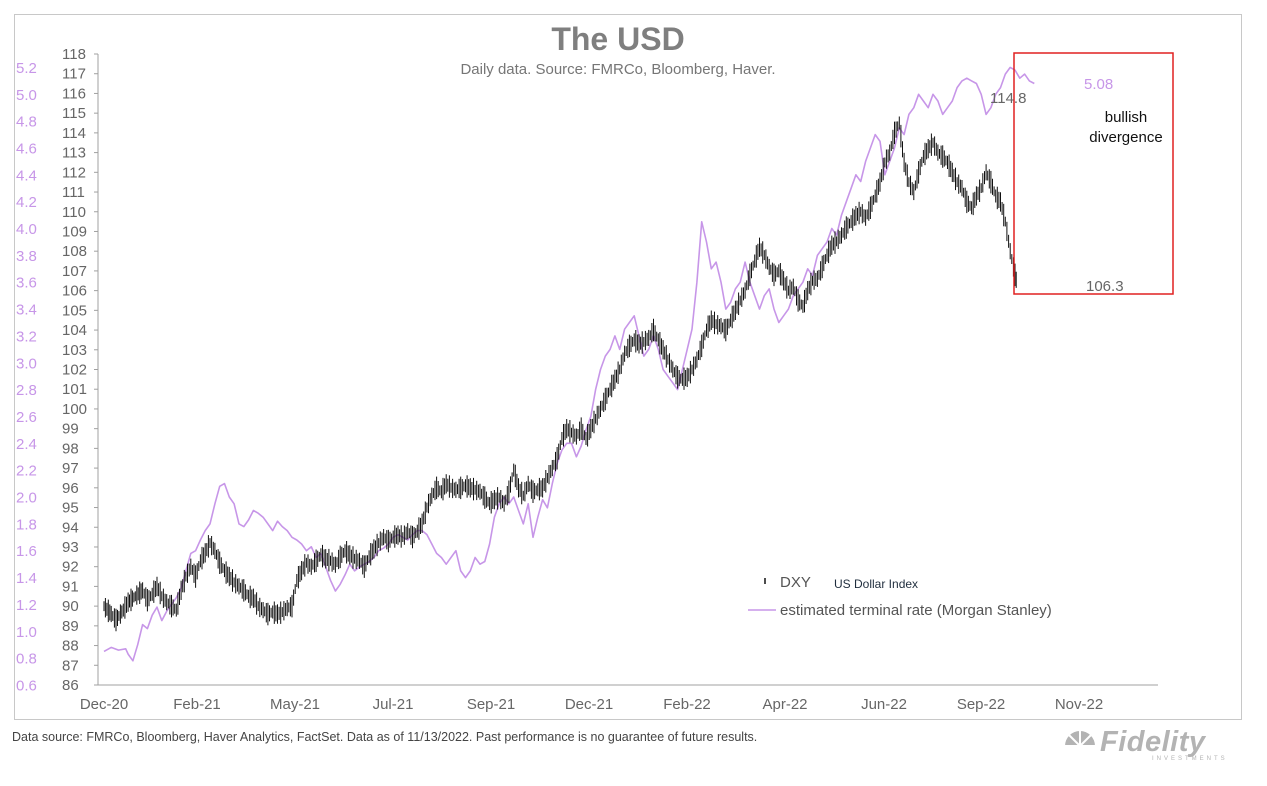 This screenshot has height=786, width=1267. What do you see at coordinates (26, 256) in the screenshot?
I see `left-tick-label: 3.8` at bounding box center [26, 256].